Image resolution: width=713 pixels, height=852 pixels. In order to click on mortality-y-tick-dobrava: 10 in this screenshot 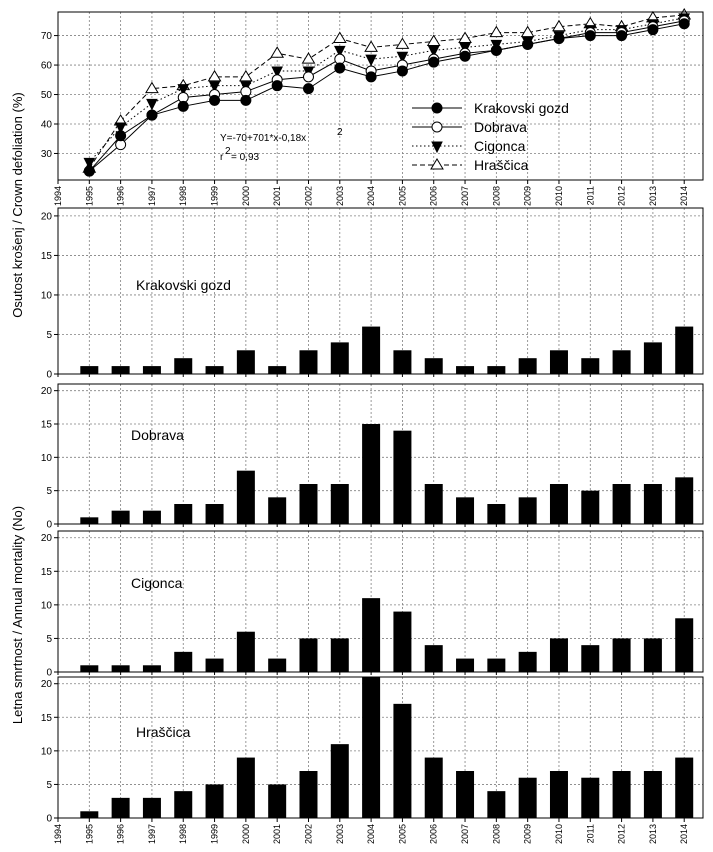, I will do `click(47, 458)`.